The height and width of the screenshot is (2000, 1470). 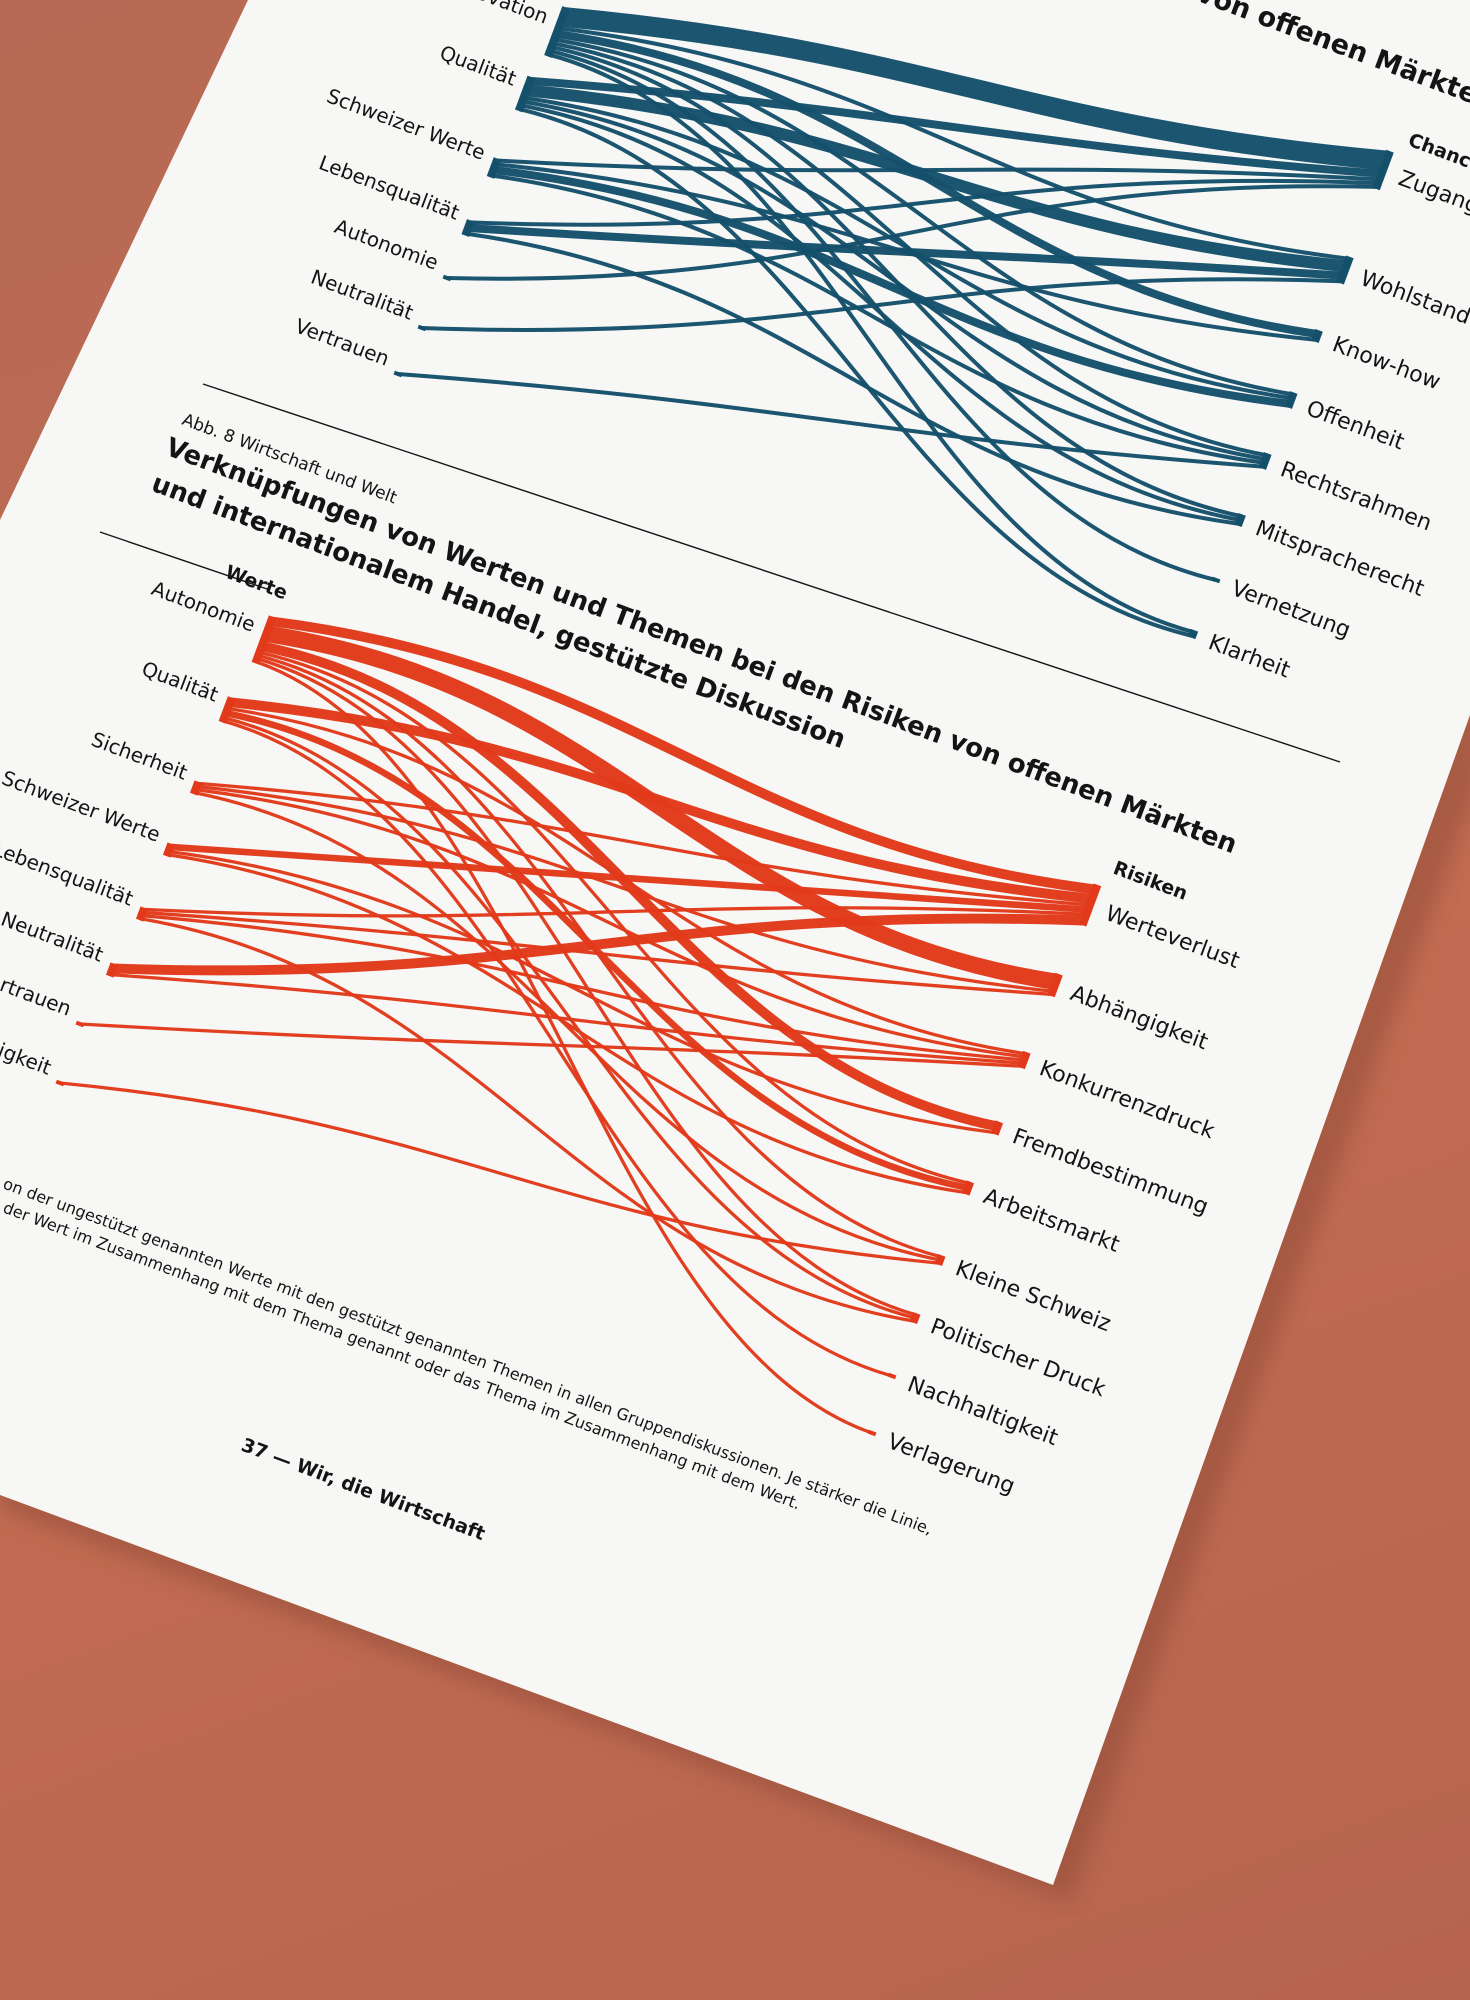 I want to click on chances-link-innovation-to-rechtsrahmen, so click(x=910, y=249).